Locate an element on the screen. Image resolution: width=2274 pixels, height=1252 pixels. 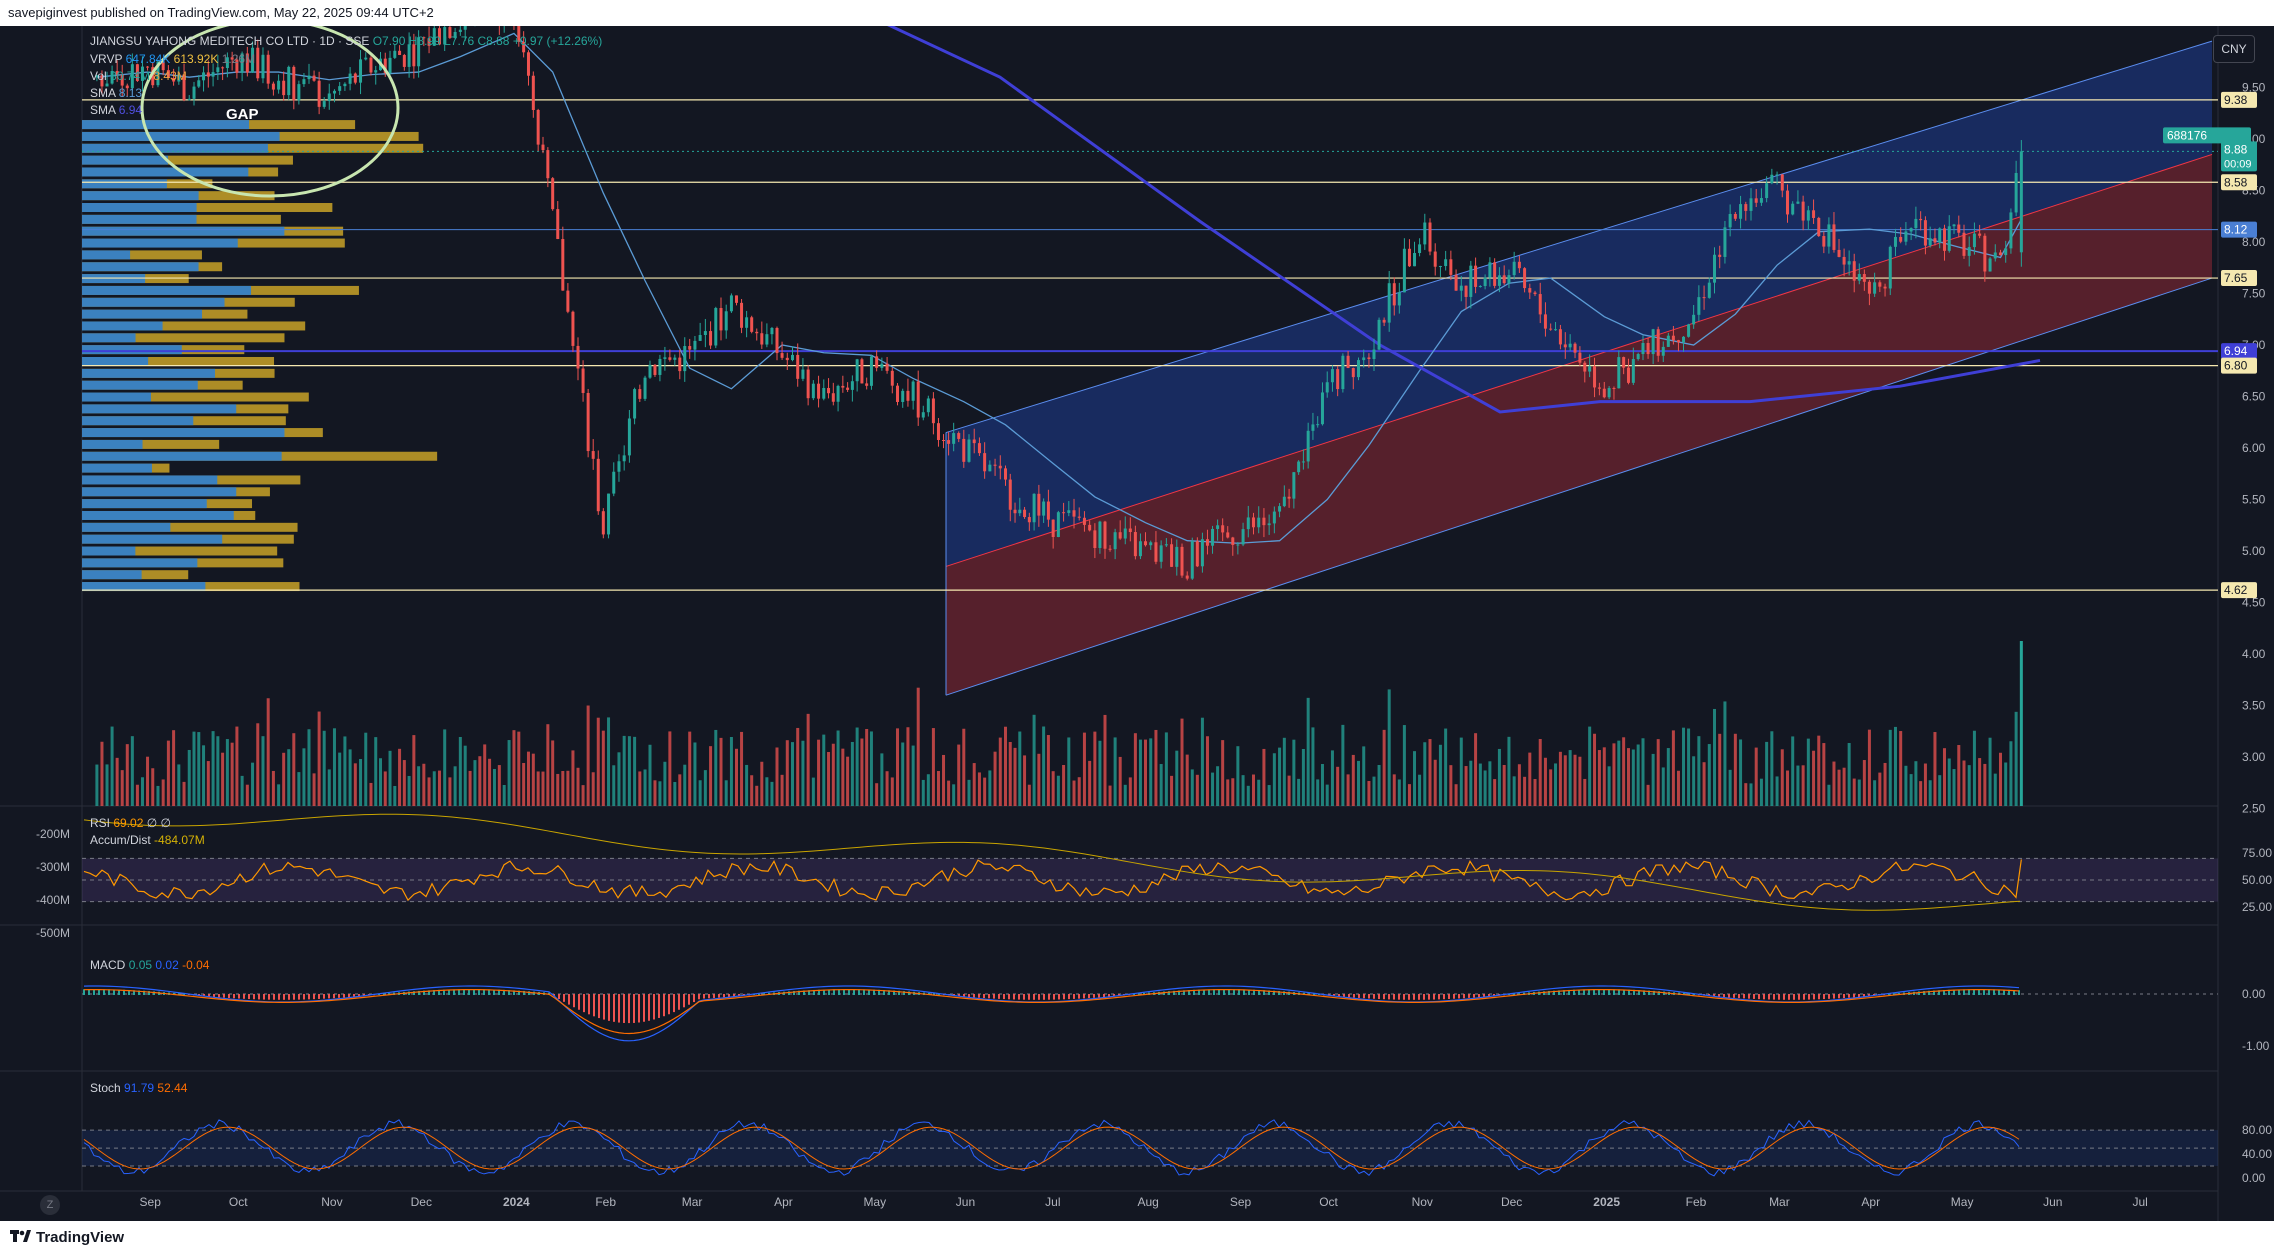
reset-zoom-button: Z is located at coordinates (50, 1205).